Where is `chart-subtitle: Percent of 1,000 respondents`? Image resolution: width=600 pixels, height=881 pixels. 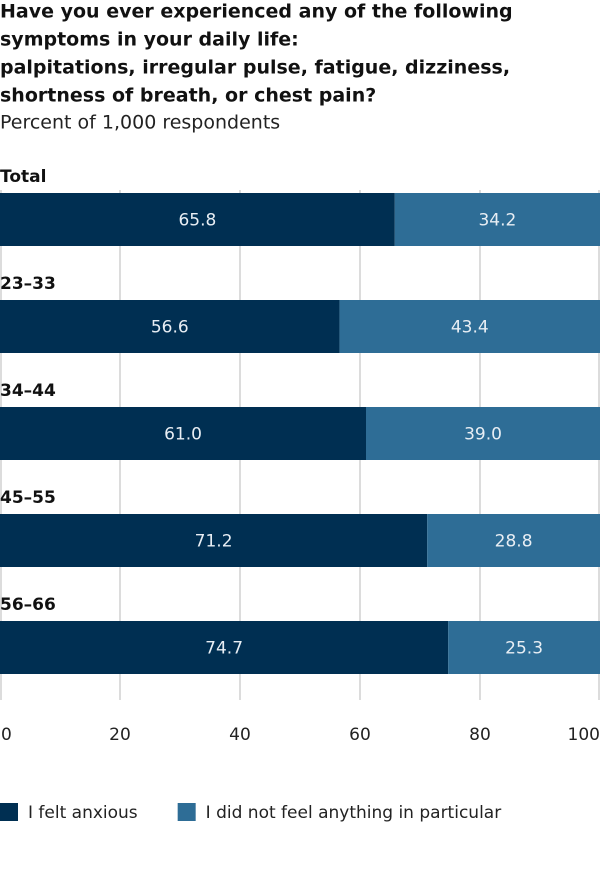
chart-subtitle: Percent of 1,000 respondents is located at coordinates (140, 123).